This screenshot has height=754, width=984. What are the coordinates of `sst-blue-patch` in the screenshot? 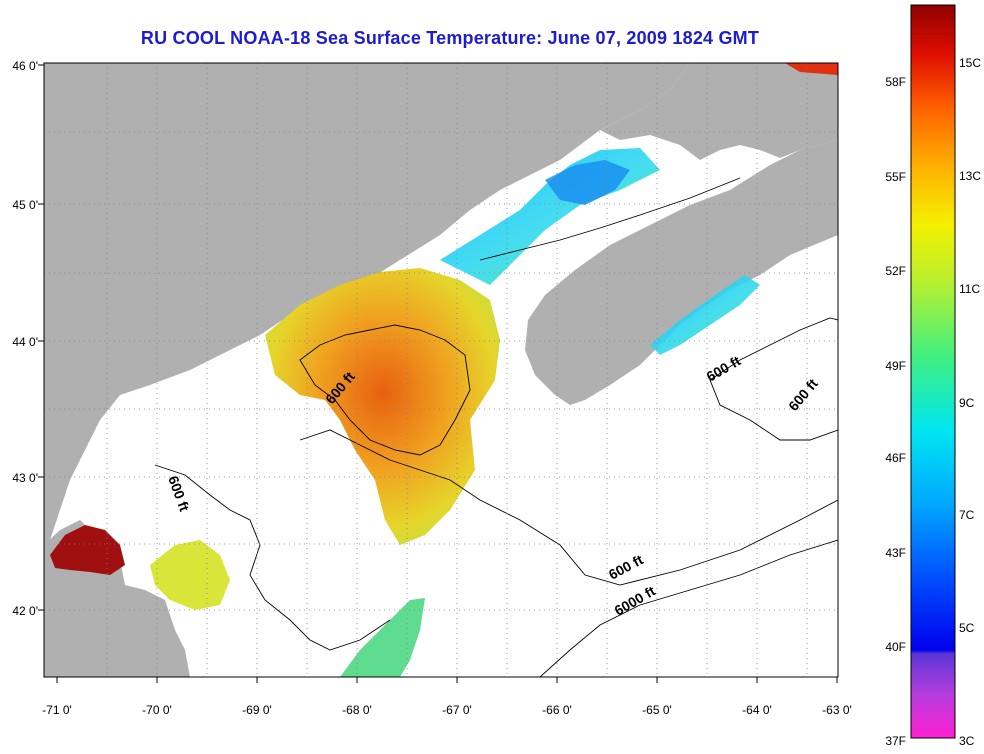 It's located at (587, 182).